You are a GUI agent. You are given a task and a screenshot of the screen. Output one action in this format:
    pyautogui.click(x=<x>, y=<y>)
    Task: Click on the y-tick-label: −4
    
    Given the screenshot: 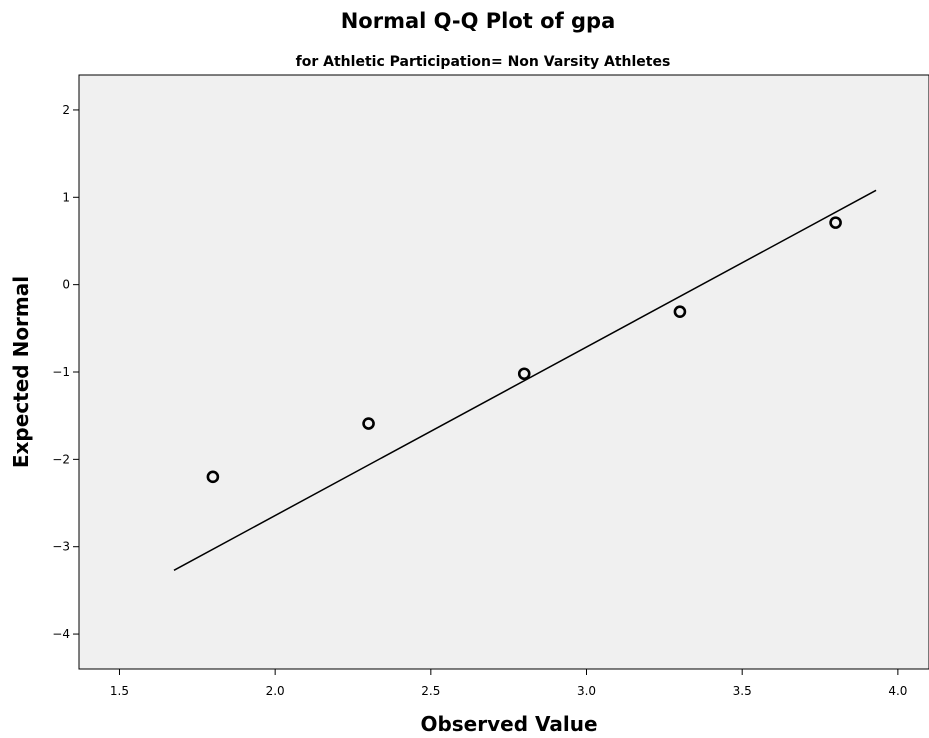 What is the action you would take?
    pyautogui.click(x=61, y=634)
    